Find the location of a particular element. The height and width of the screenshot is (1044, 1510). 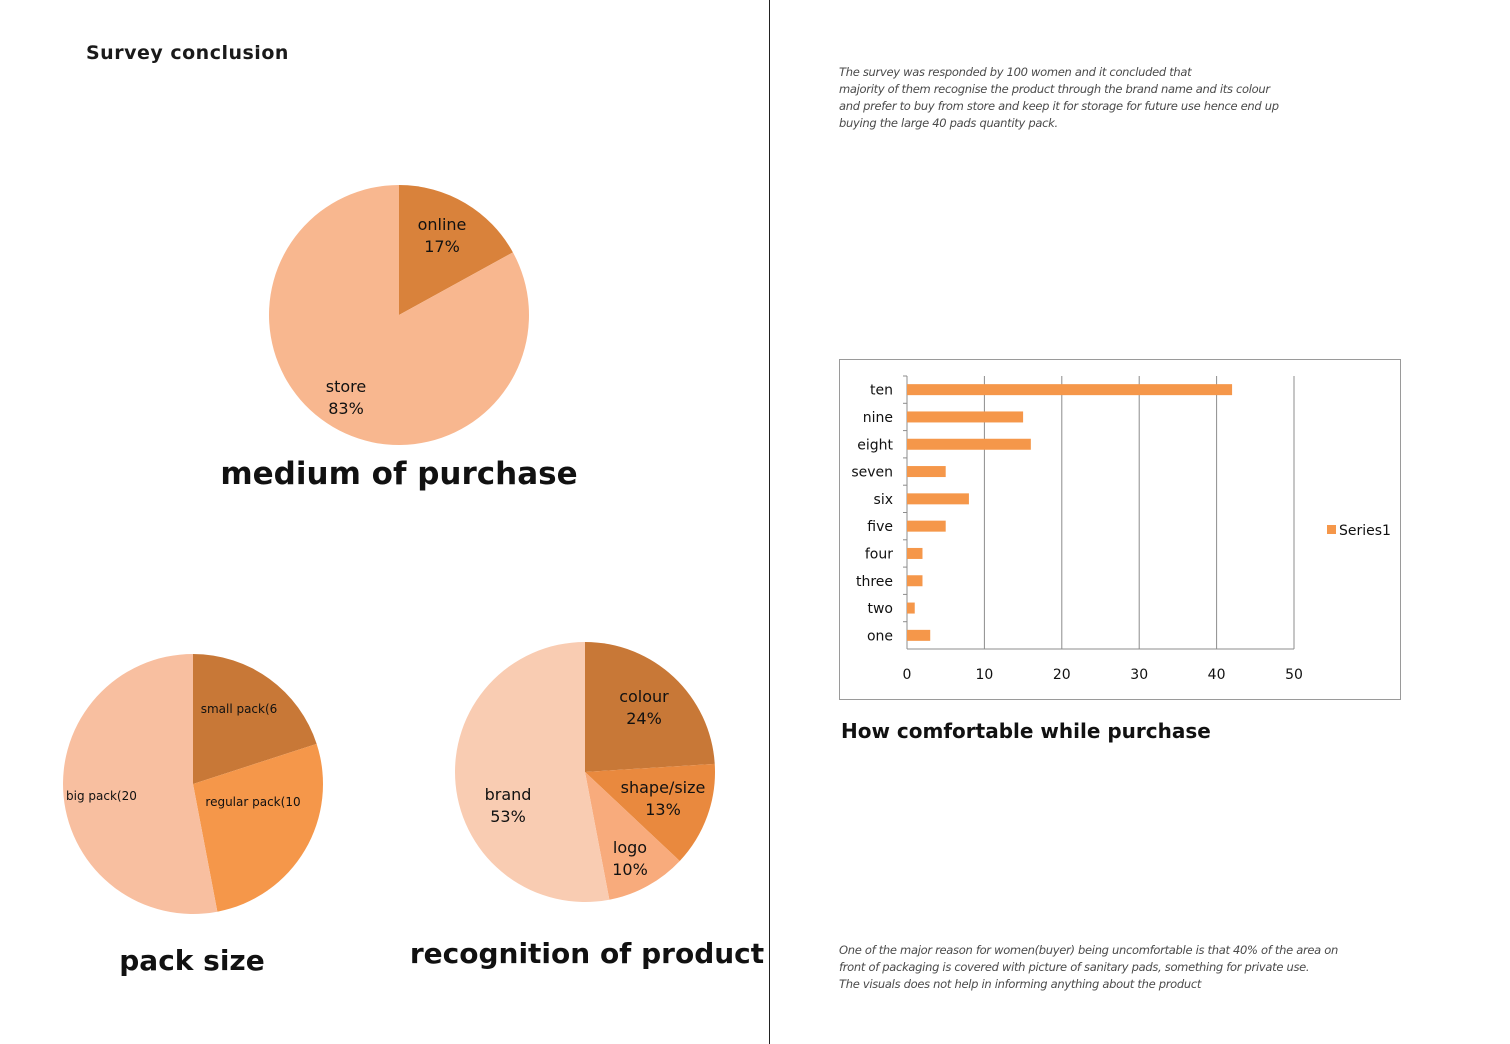

x-tick-label: 30 is located at coordinates (1139, 675).